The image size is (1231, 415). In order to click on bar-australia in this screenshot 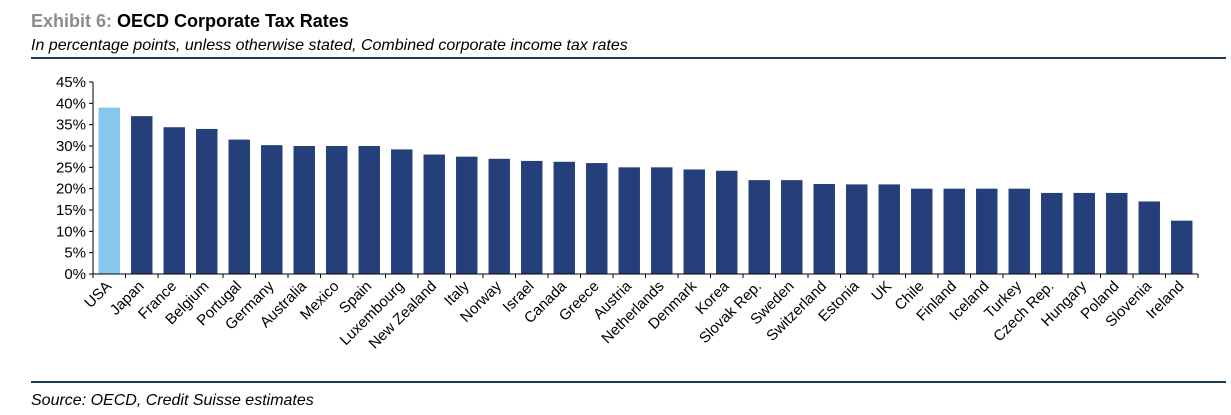, I will do `click(304, 210)`.